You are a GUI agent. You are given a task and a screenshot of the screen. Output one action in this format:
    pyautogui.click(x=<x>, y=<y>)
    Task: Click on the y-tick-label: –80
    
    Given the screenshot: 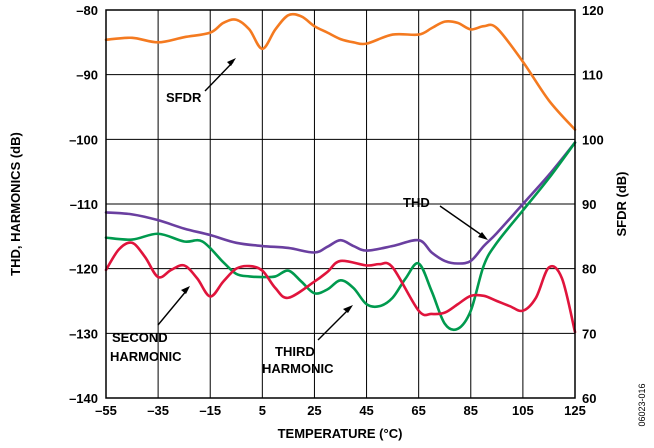 What is the action you would take?
    pyautogui.click(x=87, y=10)
    